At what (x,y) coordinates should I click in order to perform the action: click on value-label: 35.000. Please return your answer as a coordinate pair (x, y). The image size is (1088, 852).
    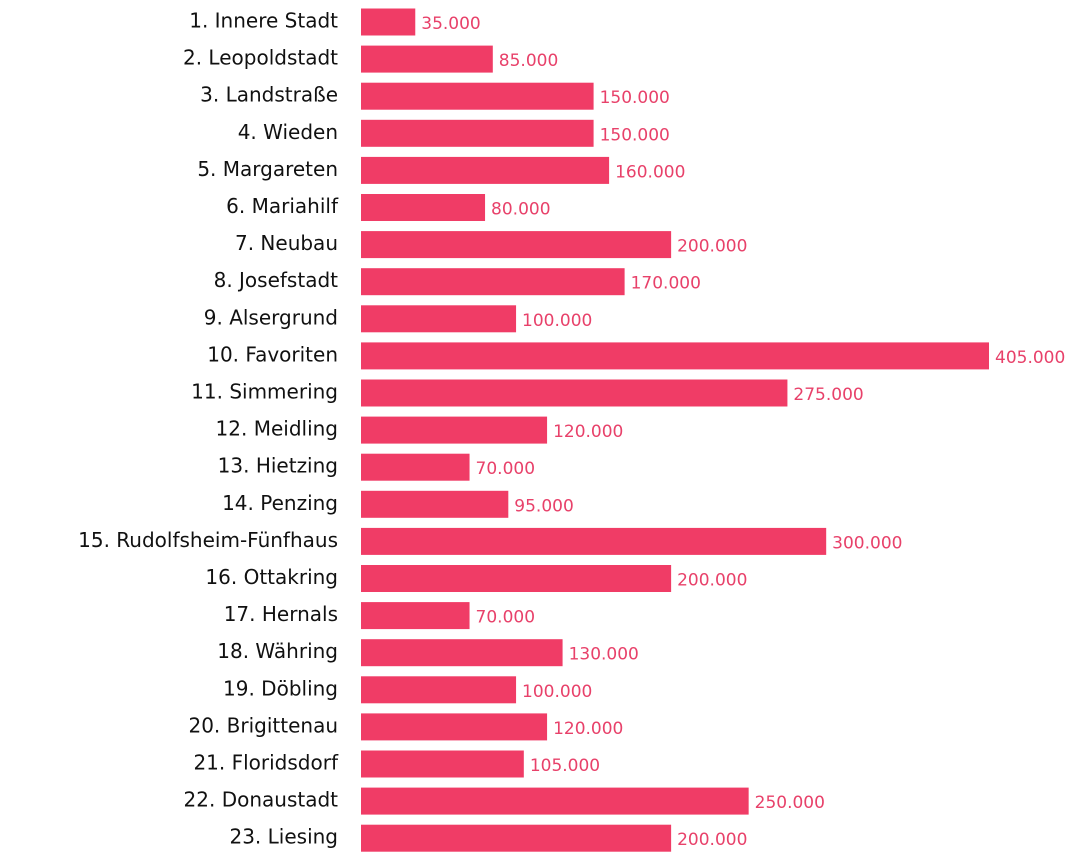
    Looking at the image, I should click on (450, 24).